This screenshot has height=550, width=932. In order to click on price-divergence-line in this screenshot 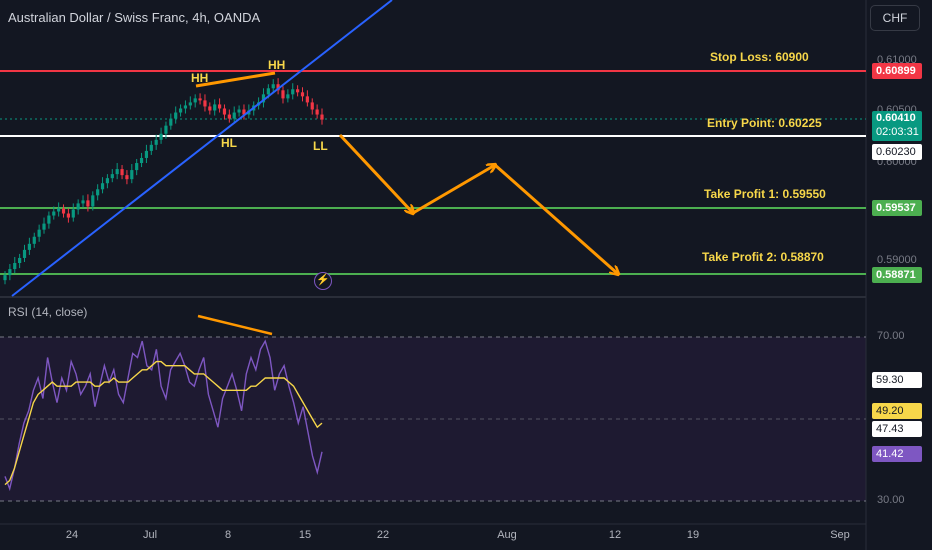, I will do `click(235, 79)`.